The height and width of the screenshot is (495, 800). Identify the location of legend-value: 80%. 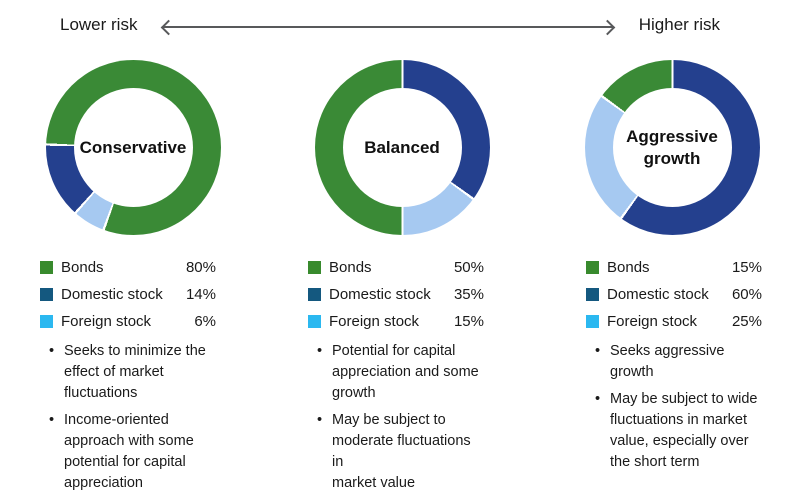
(200, 267).